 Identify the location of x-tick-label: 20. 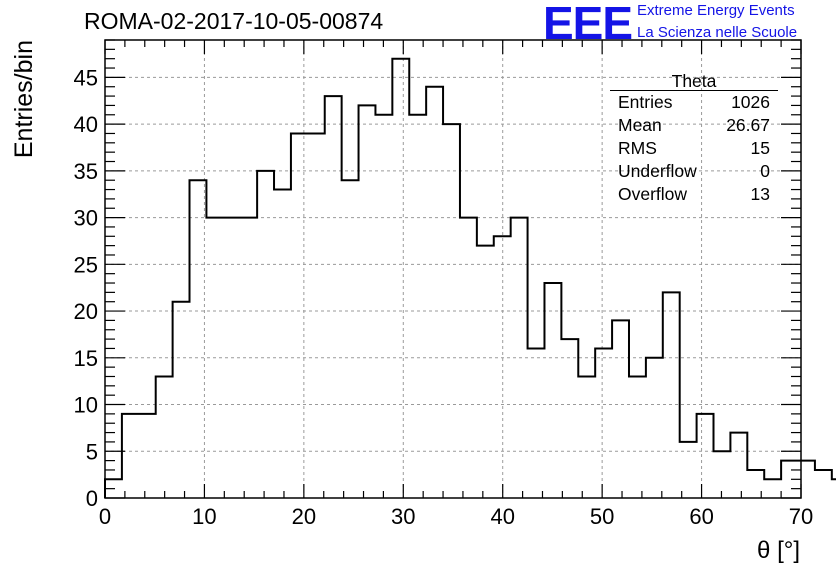
(304, 516).